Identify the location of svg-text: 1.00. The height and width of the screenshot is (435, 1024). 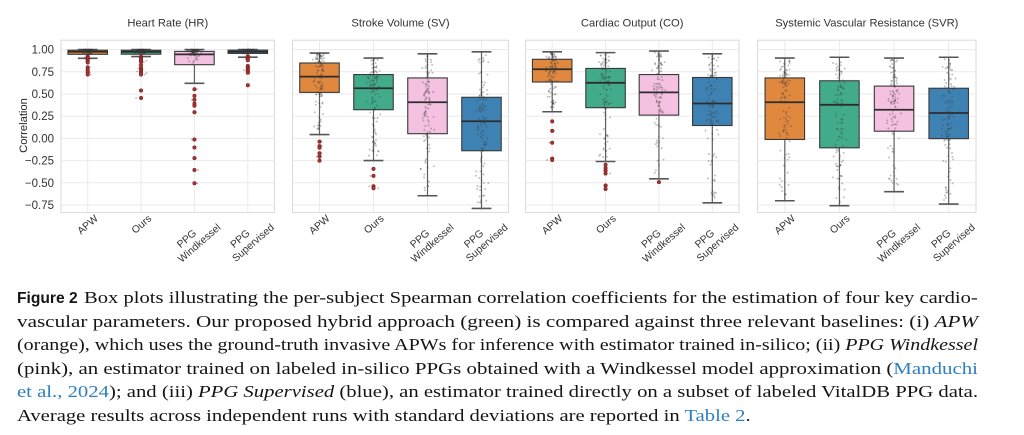
(43, 51).